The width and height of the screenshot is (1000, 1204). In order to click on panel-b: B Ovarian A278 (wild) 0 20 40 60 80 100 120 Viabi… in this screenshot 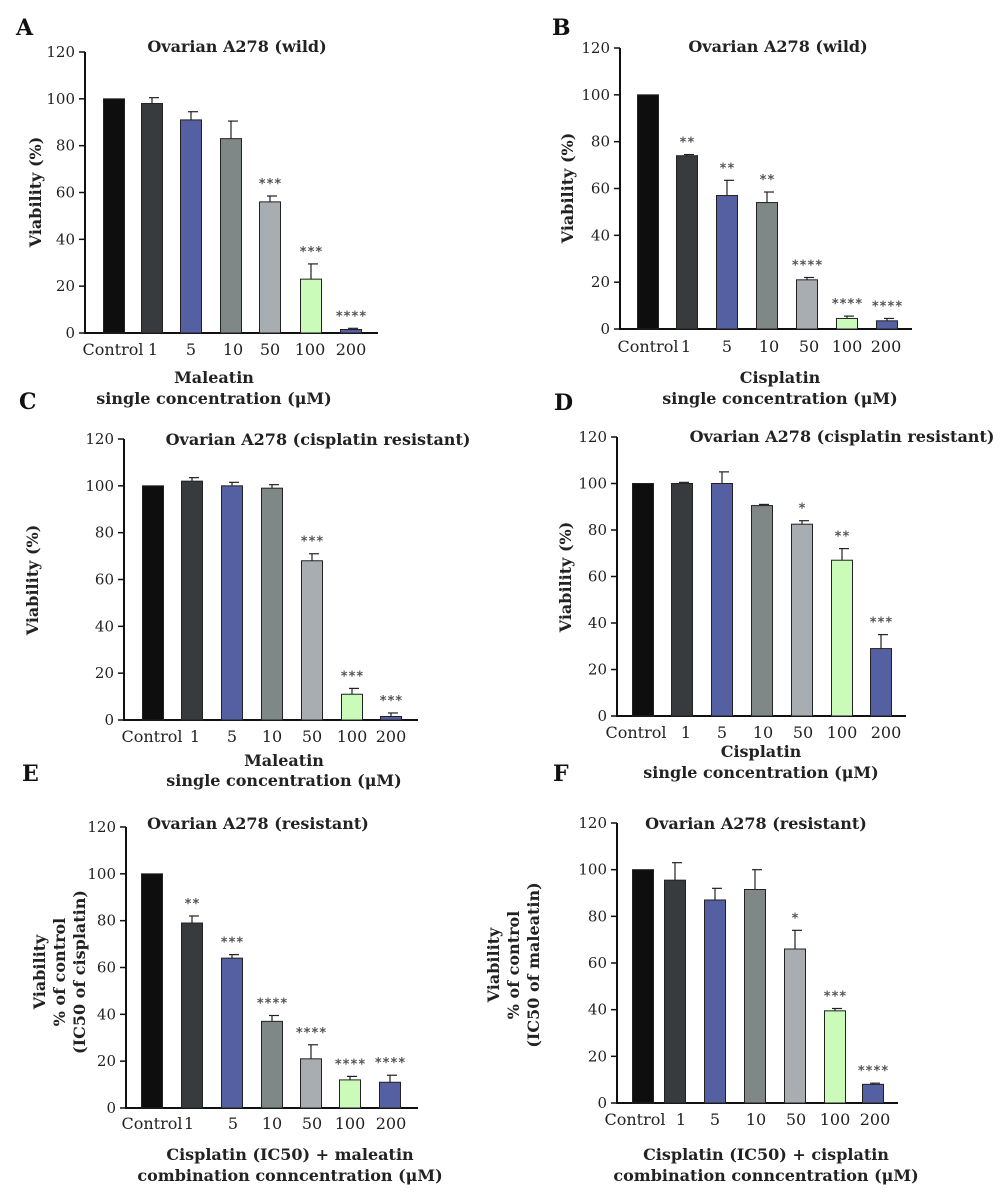, I will do `click(732, 211)`.